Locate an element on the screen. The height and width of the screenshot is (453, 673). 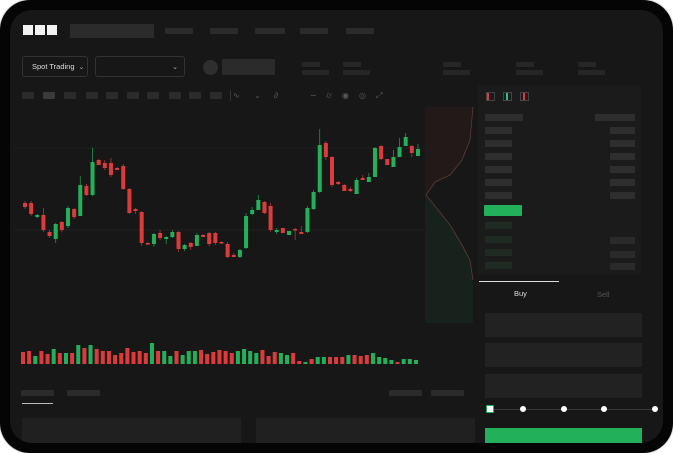
indicator-icon: ∿ is located at coordinates (236, 95).